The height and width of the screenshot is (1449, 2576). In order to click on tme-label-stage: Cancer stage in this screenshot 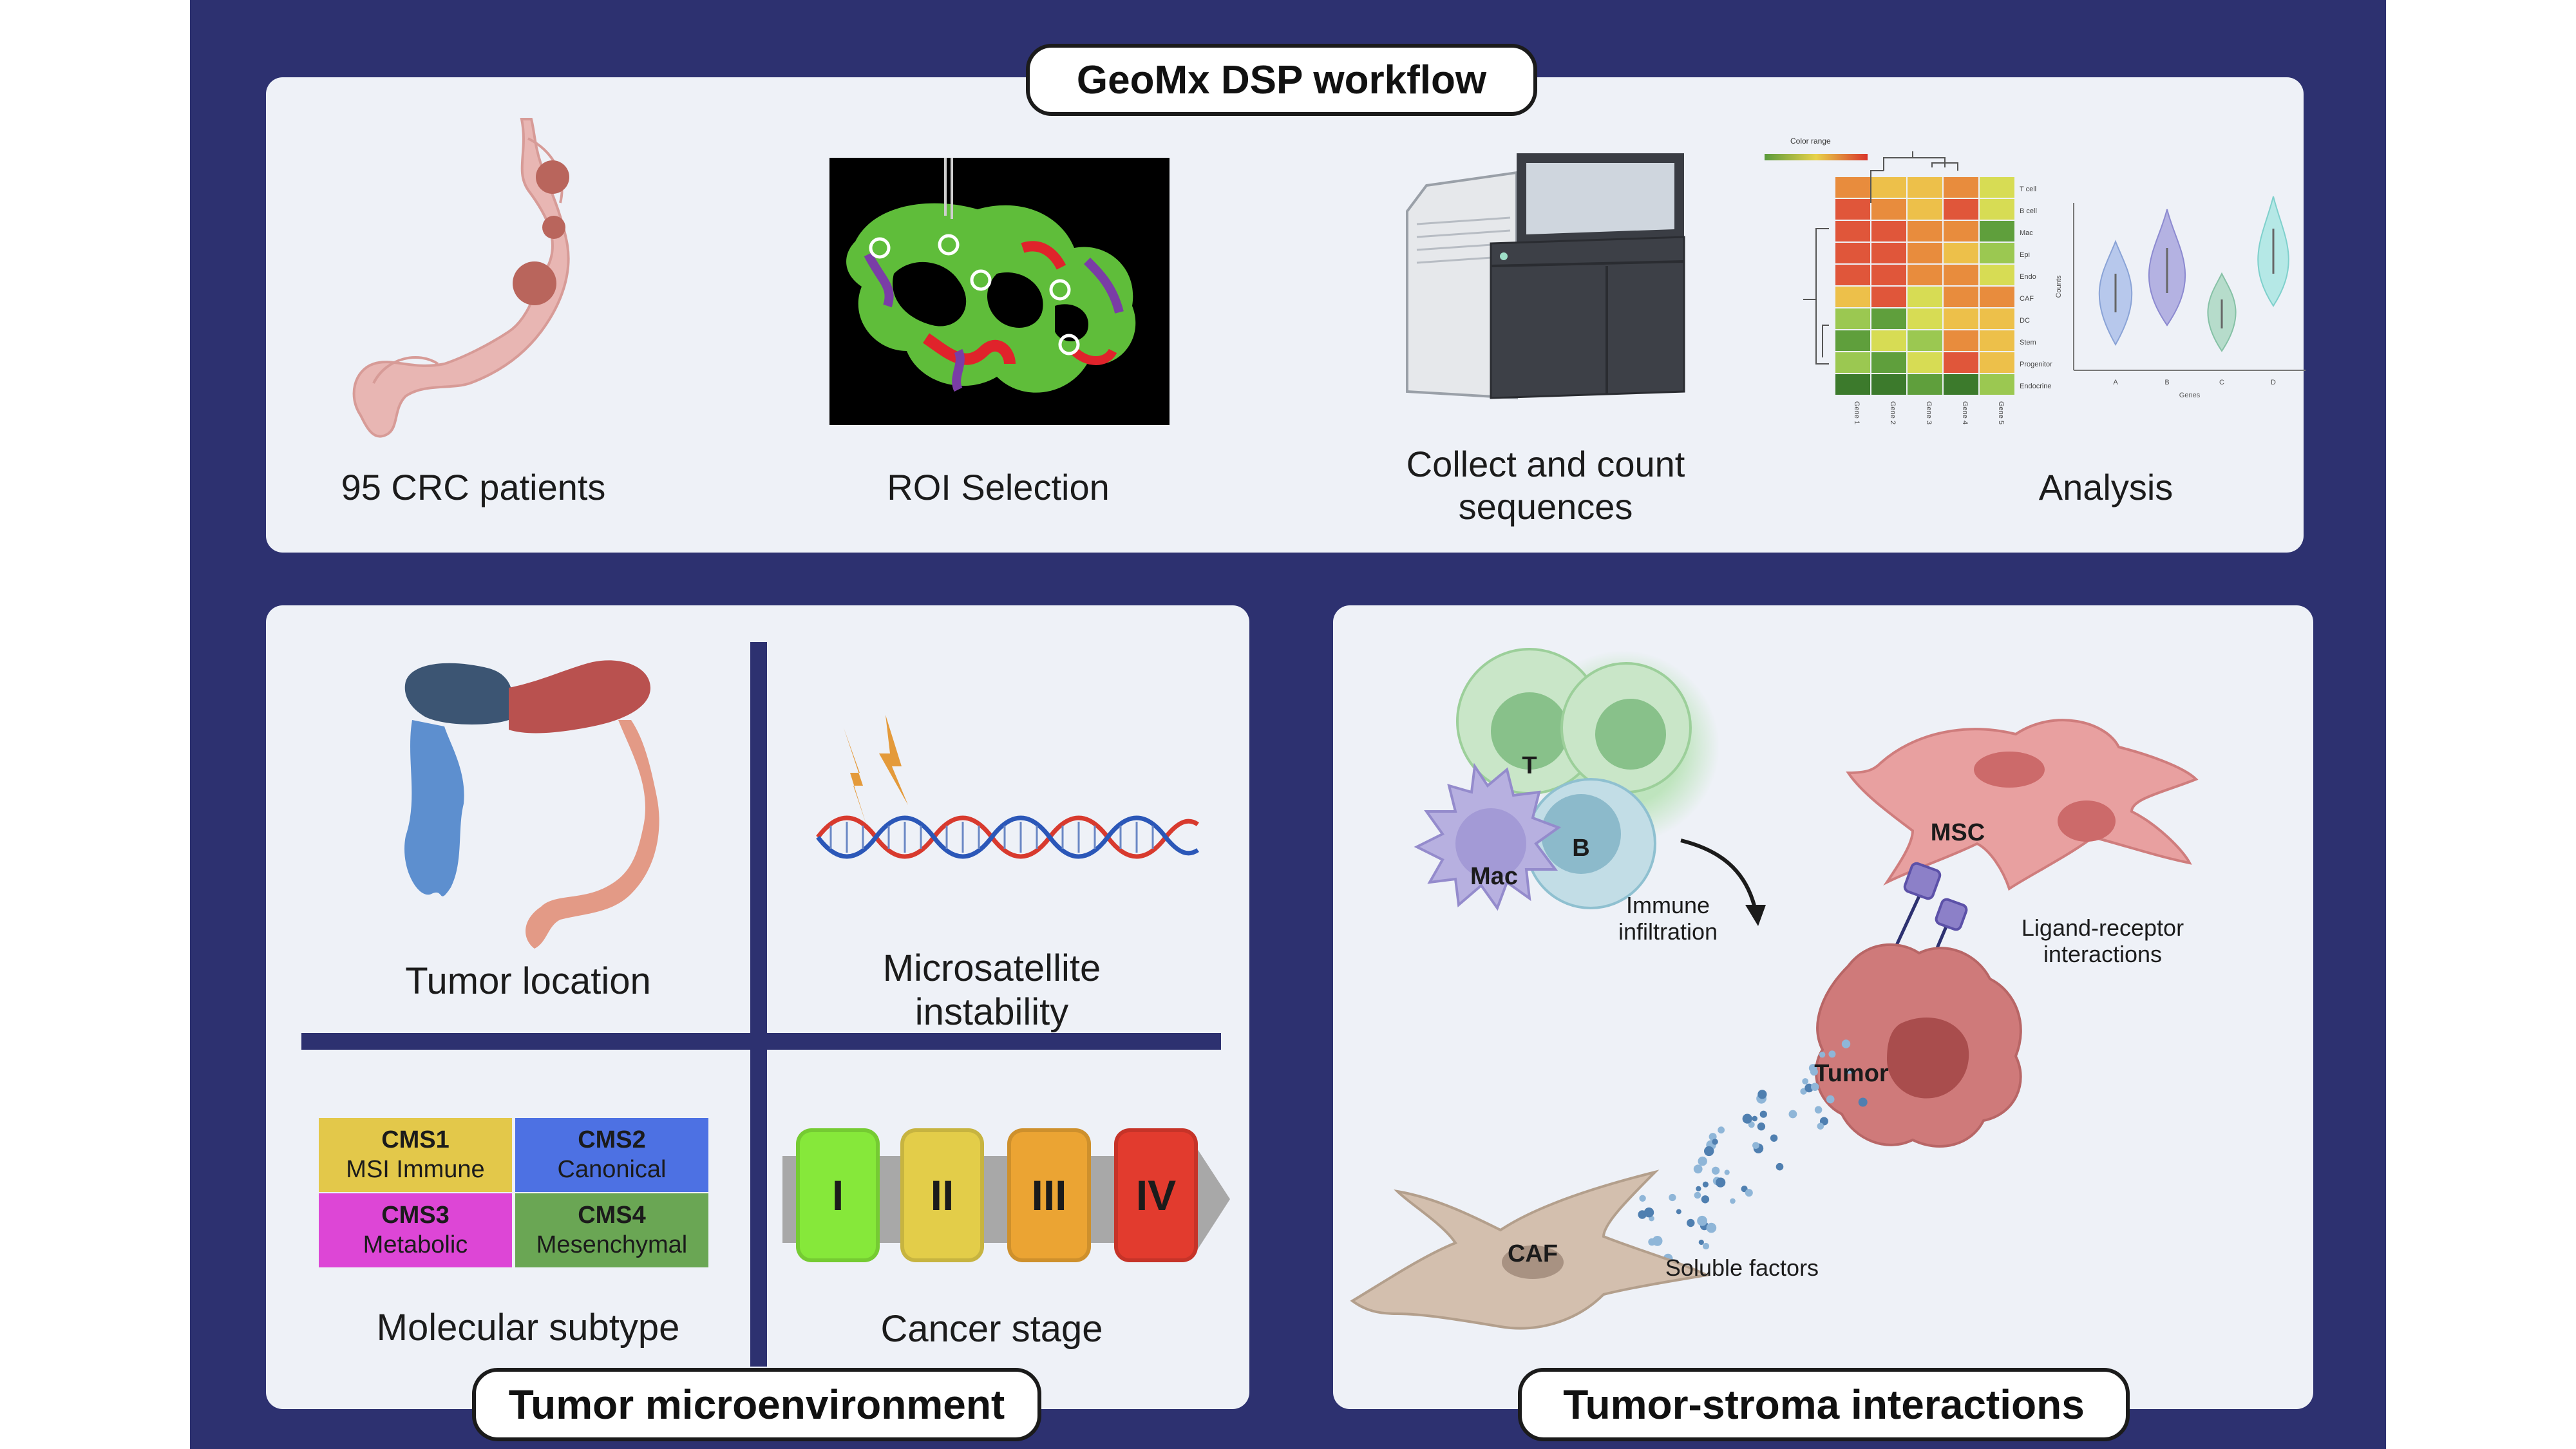, I will do `click(991, 1329)`.